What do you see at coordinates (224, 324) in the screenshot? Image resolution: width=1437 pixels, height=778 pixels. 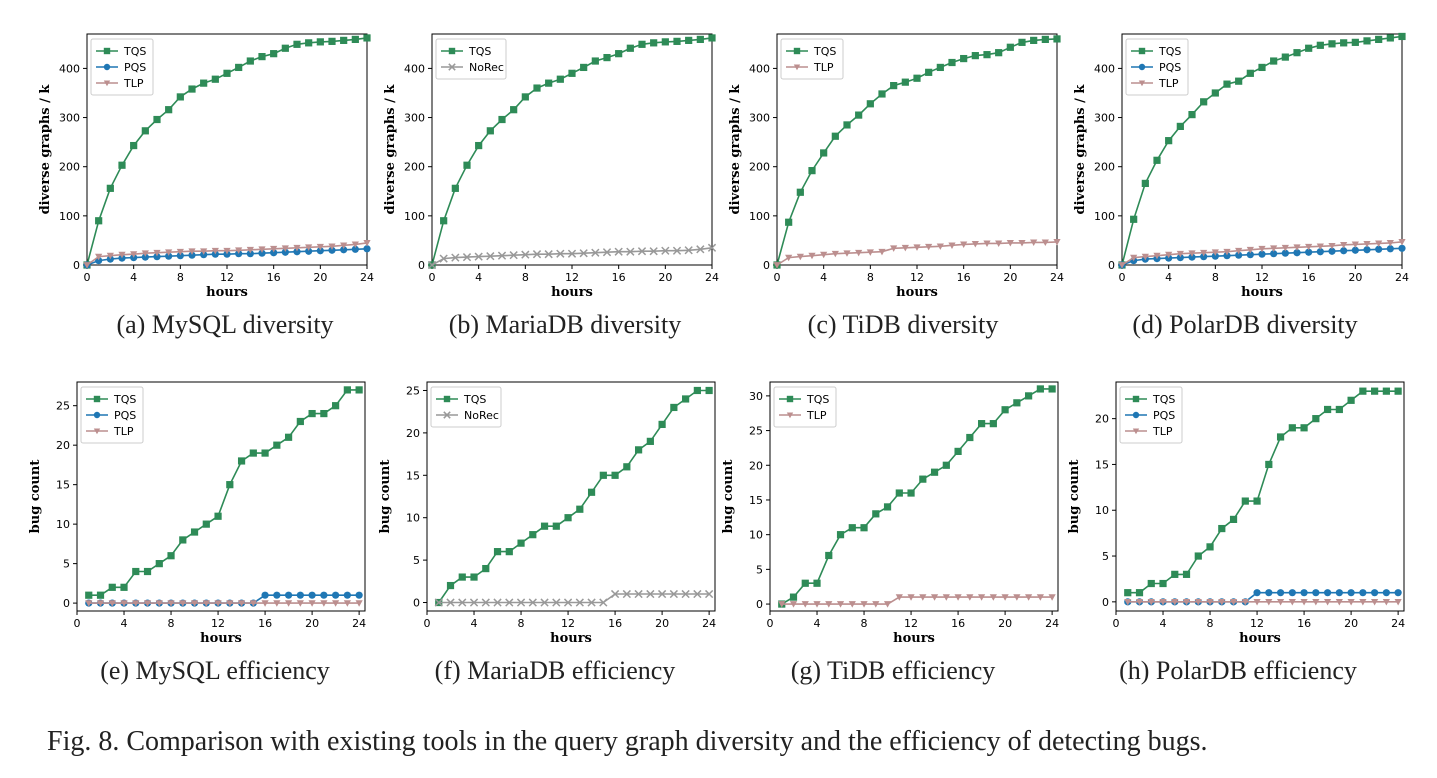 I see `panel-subtitle: (a) MySQL diversity` at bounding box center [224, 324].